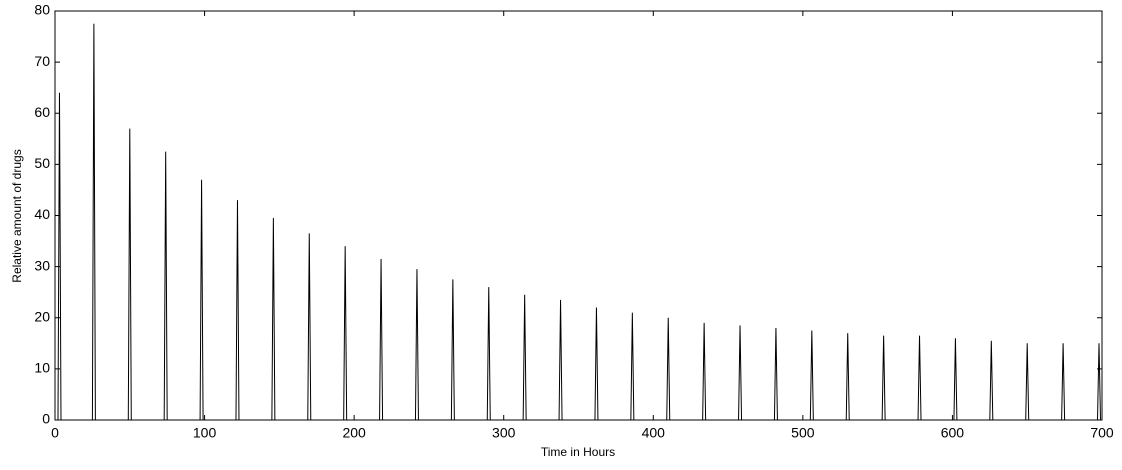 This screenshot has width=1122, height=470. What do you see at coordinates (654, 433) in the screenshot?
I see `x-tick-label: 400` at bounding box center [654, 433].